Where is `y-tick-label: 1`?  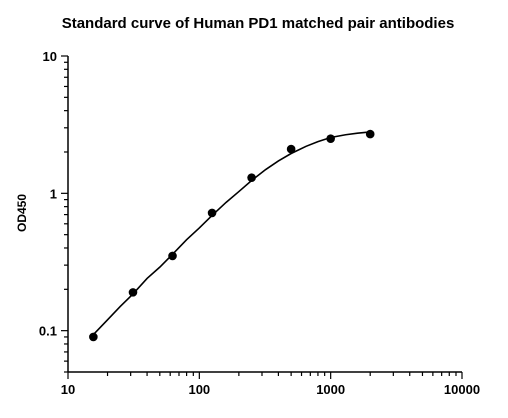
y-tick-label: 1 is located at coordinates (53, 193).